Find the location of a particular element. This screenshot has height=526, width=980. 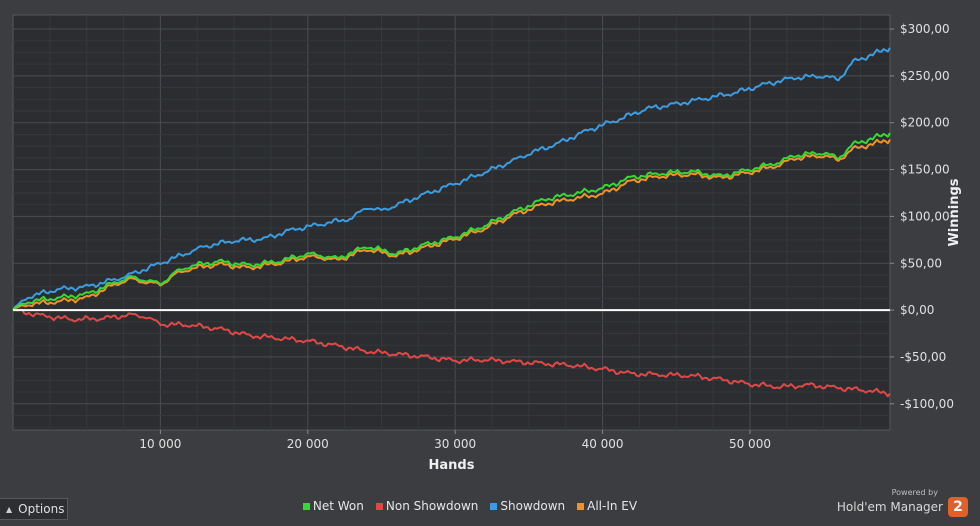

options-label: Options is located at coordinates (41, 509).